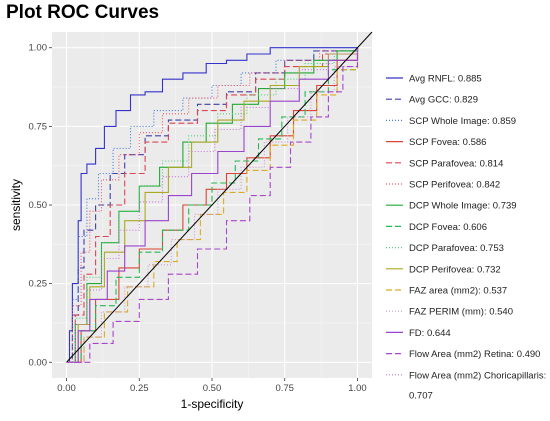 The image size is (550, 421). I want to click on legend-label: SCP Whole Image: 0.859, so click(462, 121).